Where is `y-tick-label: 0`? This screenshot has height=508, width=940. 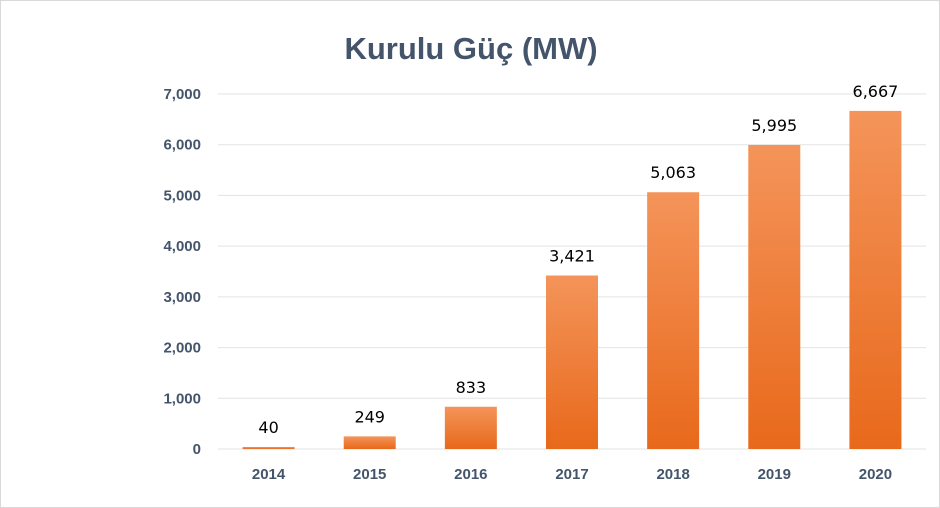
y-tick-label: 0 is located at coordinates (197, 449).